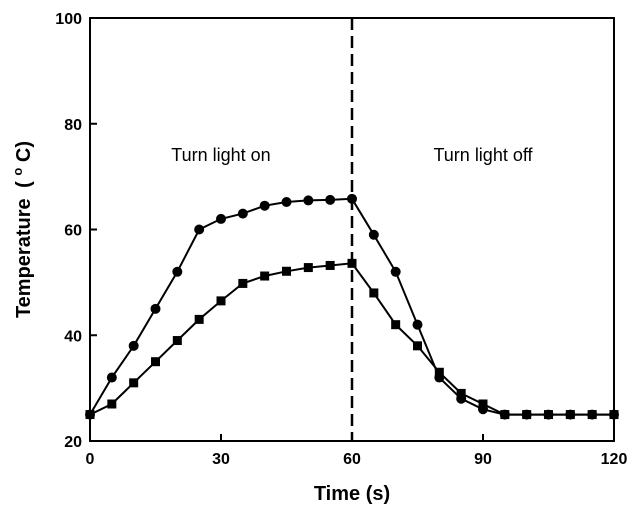 The height and width of the screenshot is (508, 630). Describe the element at coordinates (483, 155) in the screenshot. I see `annotation-1: Turn light off` at that location.